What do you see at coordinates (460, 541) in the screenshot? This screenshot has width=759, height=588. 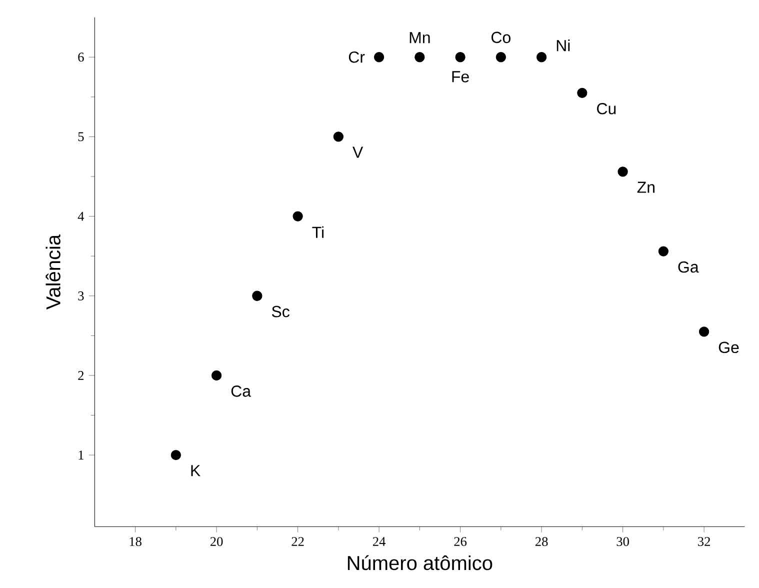 I see `x-tick-label: 26` at bounding box center [460, 541].